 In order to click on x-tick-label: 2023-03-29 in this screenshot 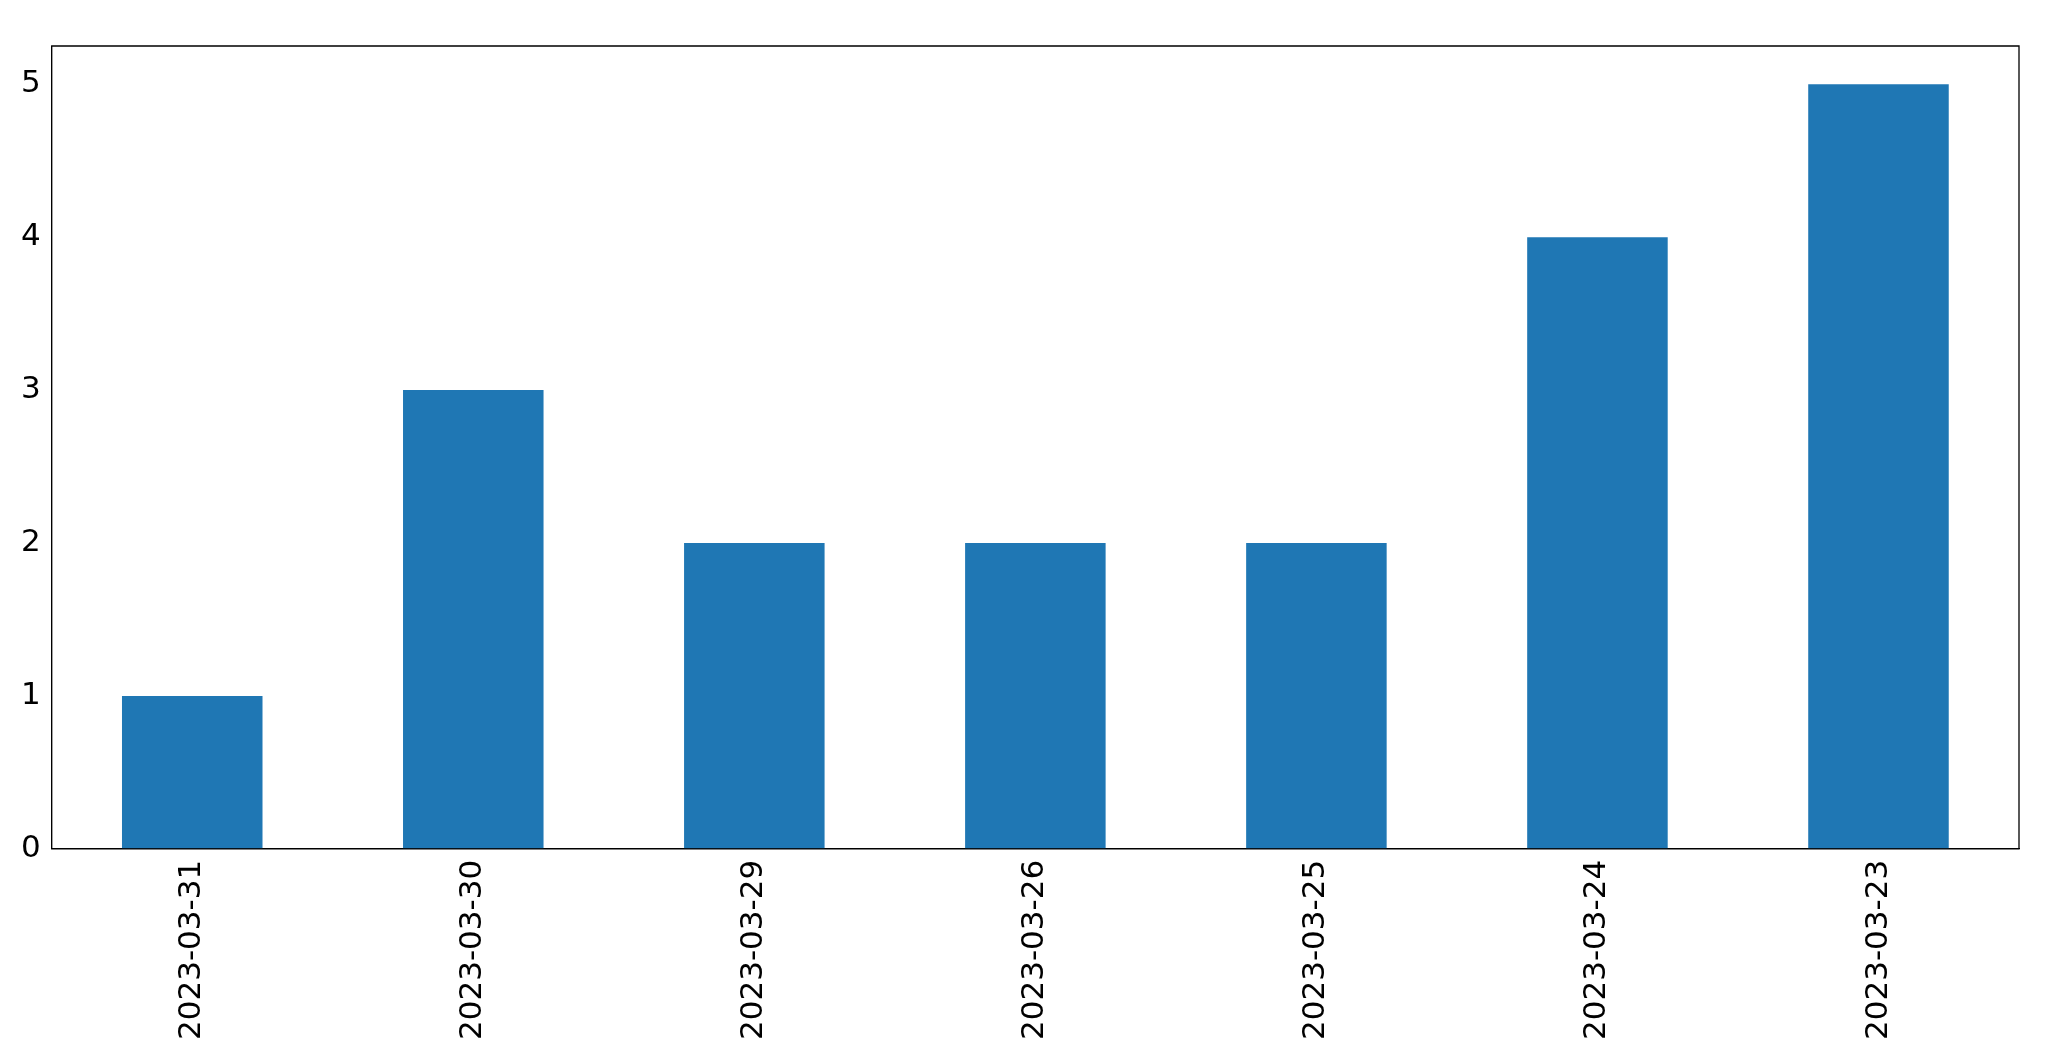, I will do `click(751, 950)`.